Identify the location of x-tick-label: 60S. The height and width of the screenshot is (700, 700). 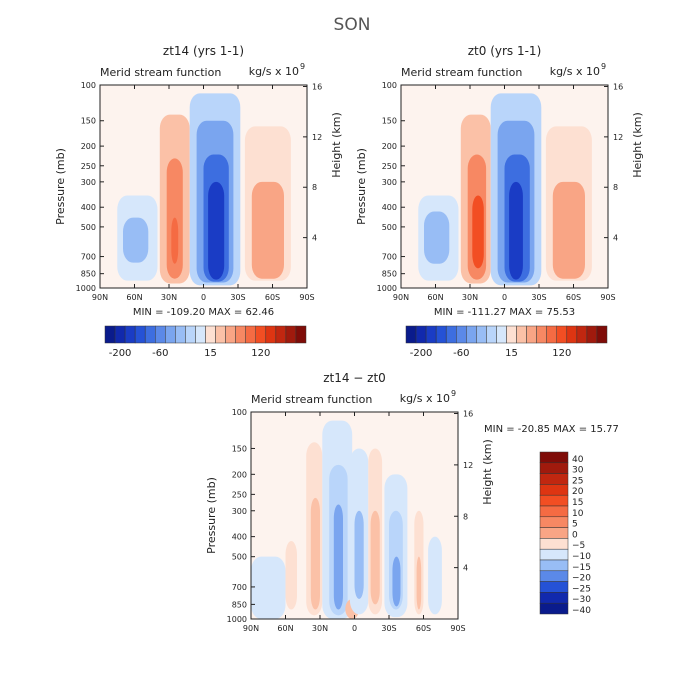
(423, 628).